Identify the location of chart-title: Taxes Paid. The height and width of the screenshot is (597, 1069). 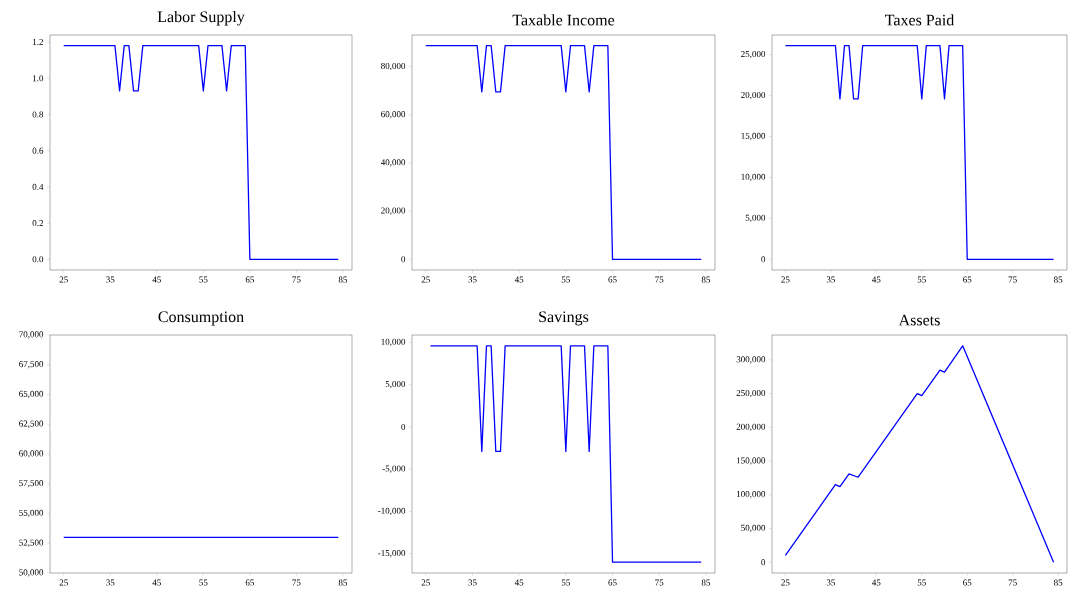
(920, 20).